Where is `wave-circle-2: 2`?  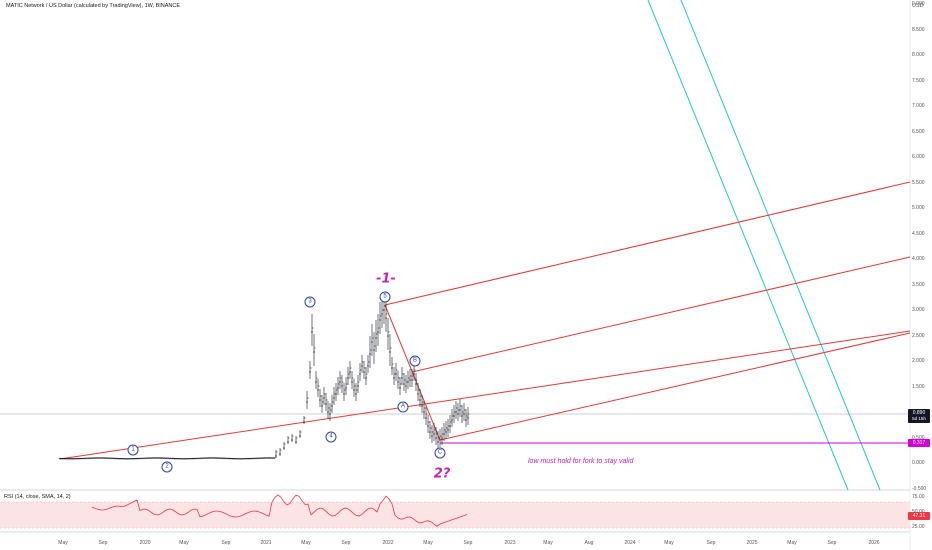
wave-circle-2: 2 is located at coordinates (167, 467).